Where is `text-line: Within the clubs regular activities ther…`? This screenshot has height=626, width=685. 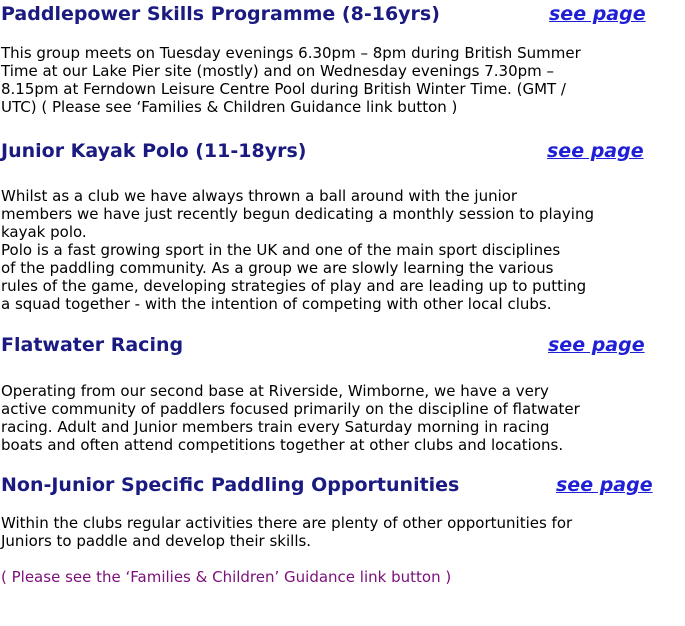 text-line: Within the clubs regular activities ther… is located at coordinates (287, 523).